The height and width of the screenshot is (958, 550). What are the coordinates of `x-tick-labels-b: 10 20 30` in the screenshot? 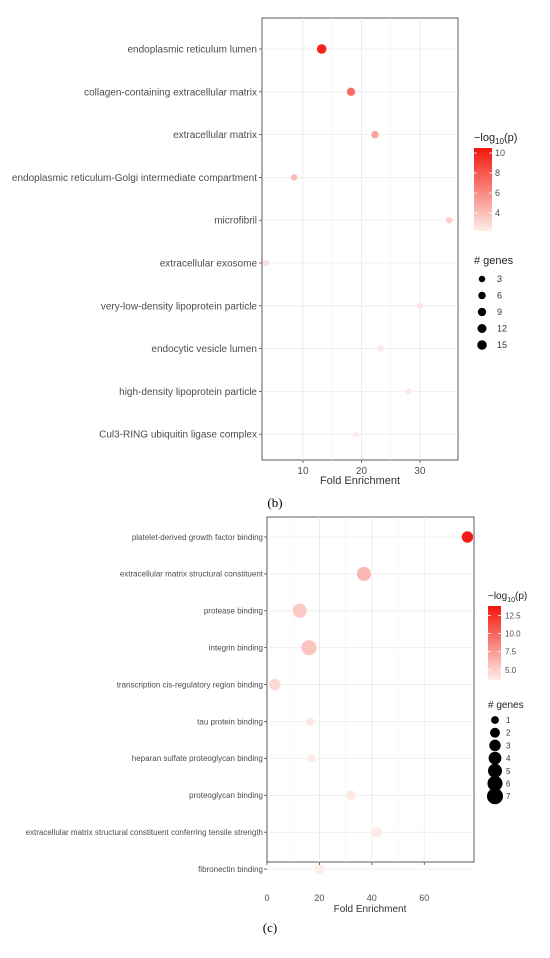 It's located at (361, 468).